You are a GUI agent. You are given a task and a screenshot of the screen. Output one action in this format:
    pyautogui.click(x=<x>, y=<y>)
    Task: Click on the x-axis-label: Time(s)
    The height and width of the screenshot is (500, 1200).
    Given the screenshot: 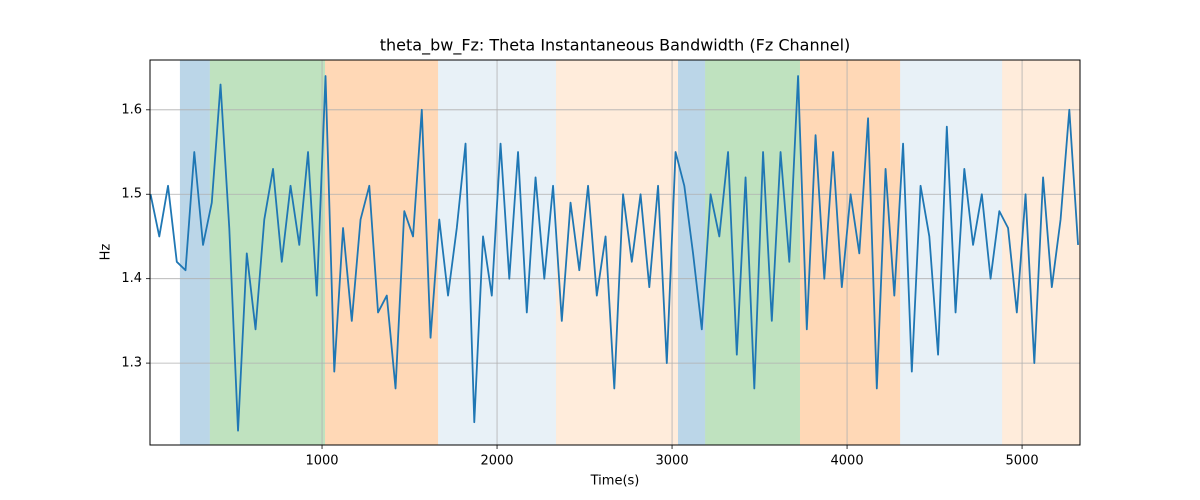 What is the action you would take?
    pyautogui.click(x=615, y=481)
    